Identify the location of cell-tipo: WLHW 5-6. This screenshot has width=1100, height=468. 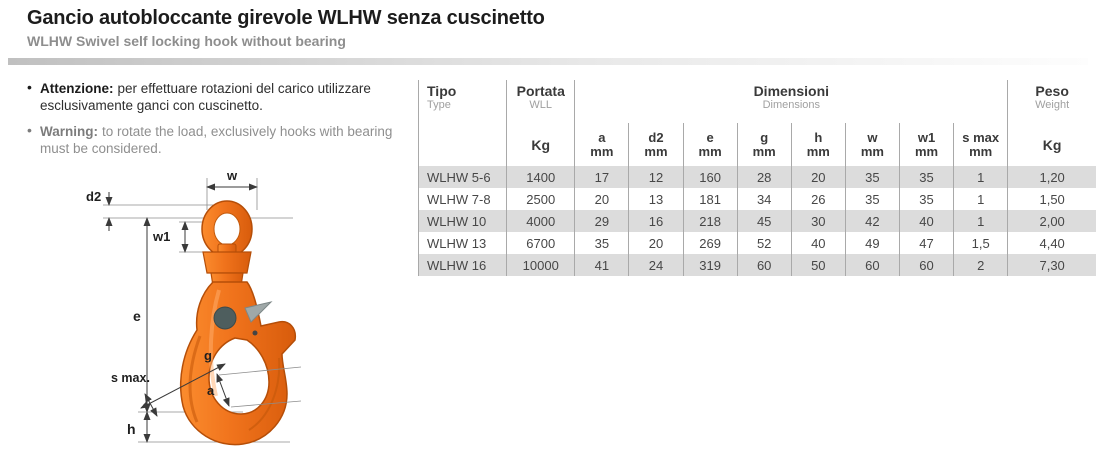
(462, 177).